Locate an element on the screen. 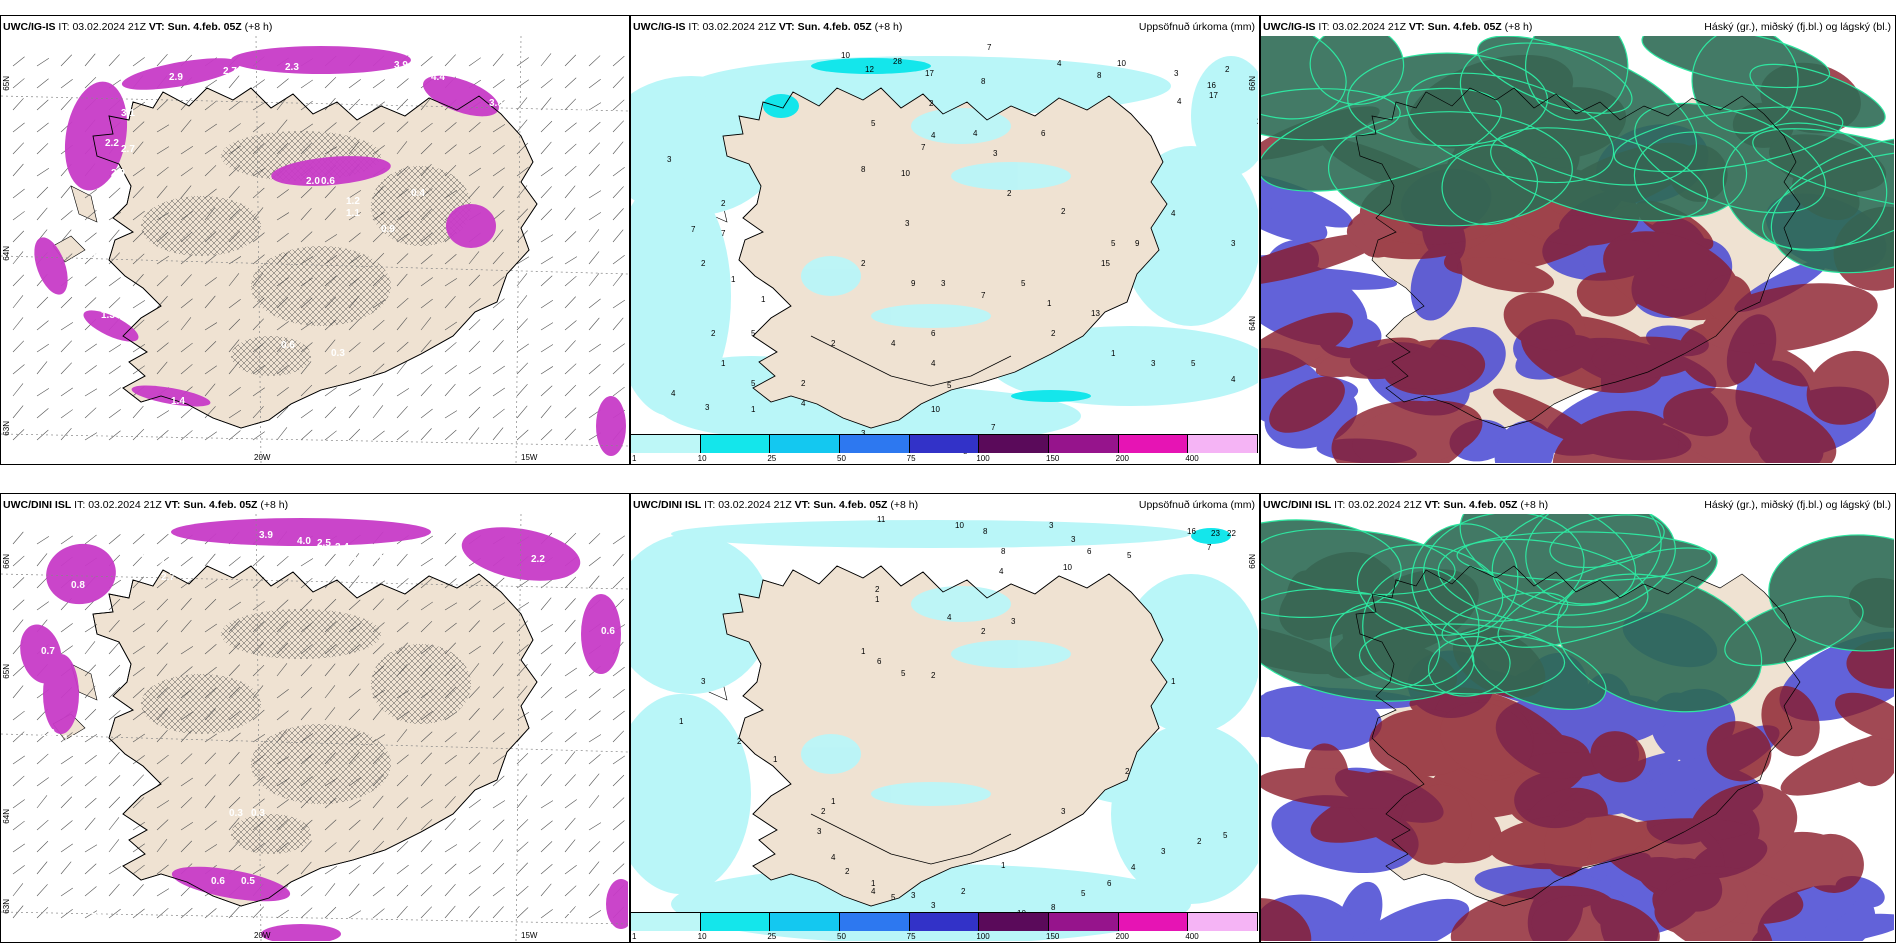 This screenshot has width=1900, height=950. lat-label-65n: 65N is located at coordinates (6, 671).